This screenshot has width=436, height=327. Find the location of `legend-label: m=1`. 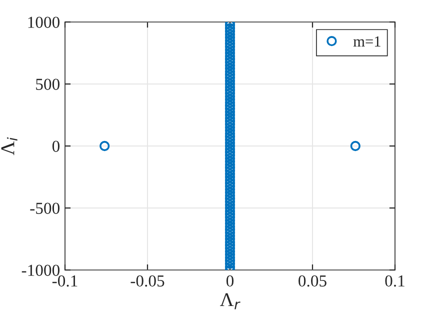

legend-label: m=1 is located at coordinates (366, 41).